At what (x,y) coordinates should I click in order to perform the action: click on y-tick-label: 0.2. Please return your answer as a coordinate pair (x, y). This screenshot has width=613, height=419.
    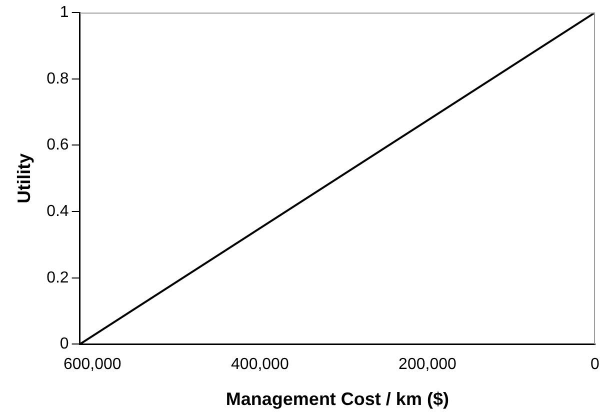
    Looking at the image, I should click on (57, 277).